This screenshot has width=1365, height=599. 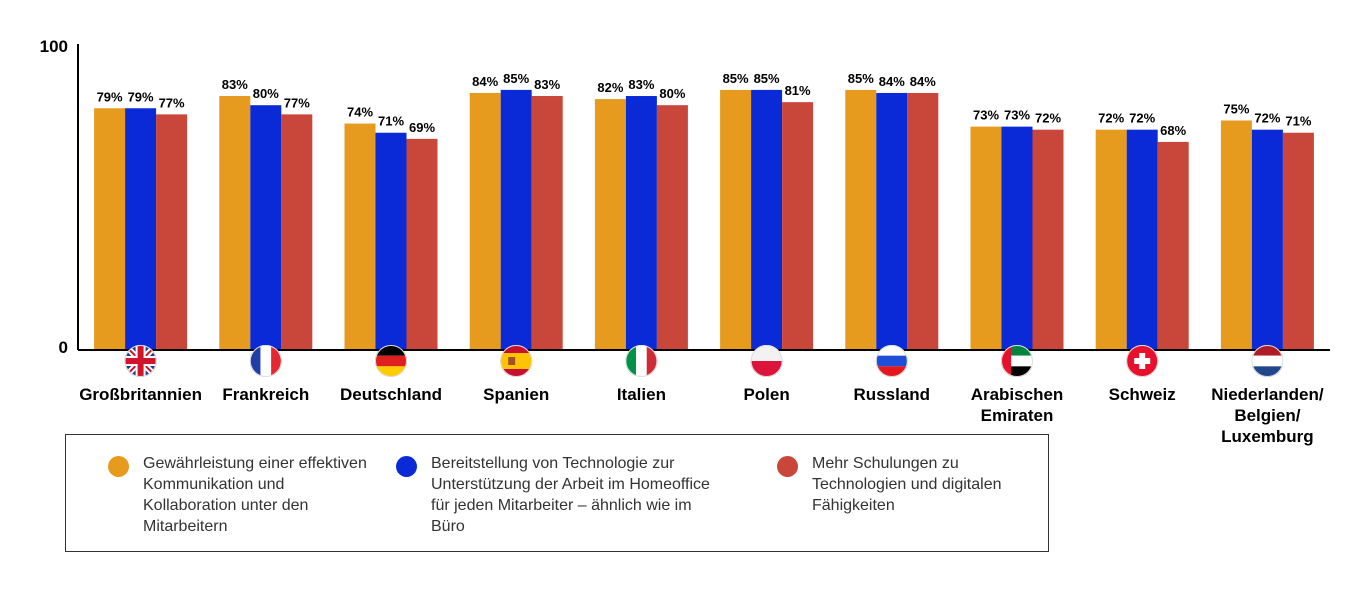 I want to click on category-label-1: Großbritannien, so click(x=140, y=394).